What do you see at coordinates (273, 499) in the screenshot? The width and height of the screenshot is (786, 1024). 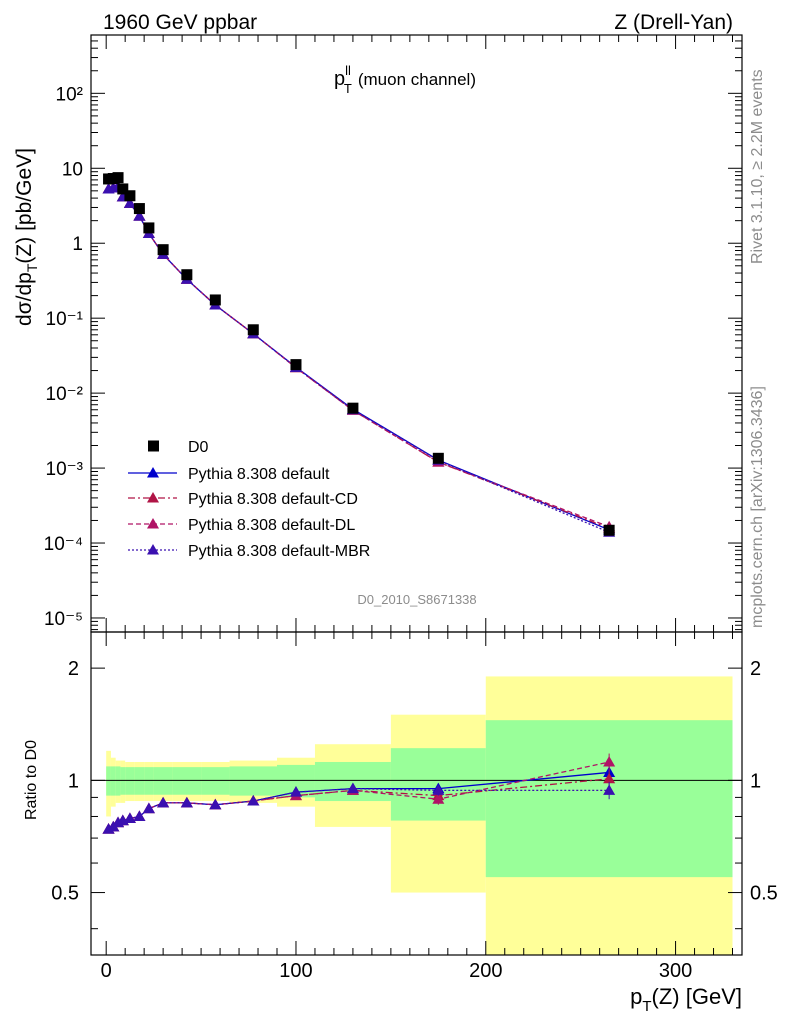 I see `legend-label-cd: Pythia 8.308 default-CD` at bounding box center [273, 499].